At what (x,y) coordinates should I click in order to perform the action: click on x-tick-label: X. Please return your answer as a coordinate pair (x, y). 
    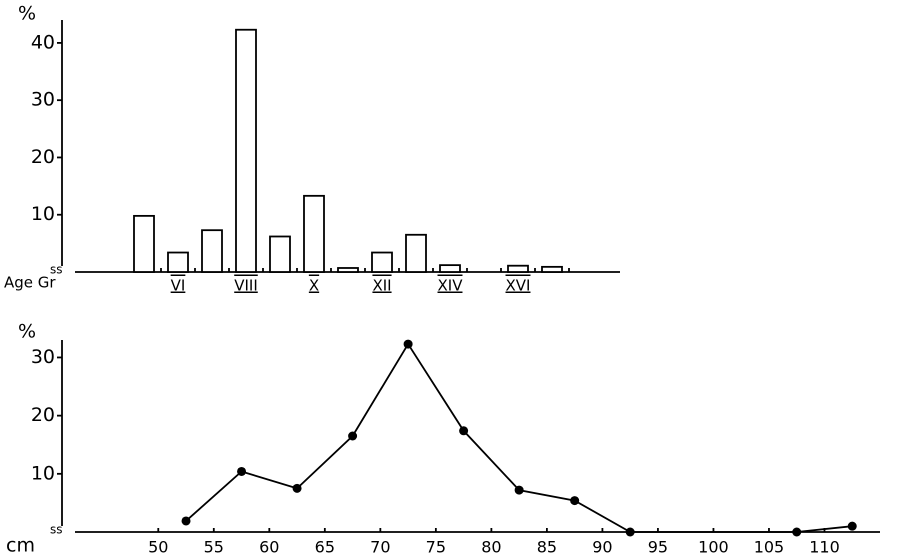
    Looking at the image, I should click on (314, 286).